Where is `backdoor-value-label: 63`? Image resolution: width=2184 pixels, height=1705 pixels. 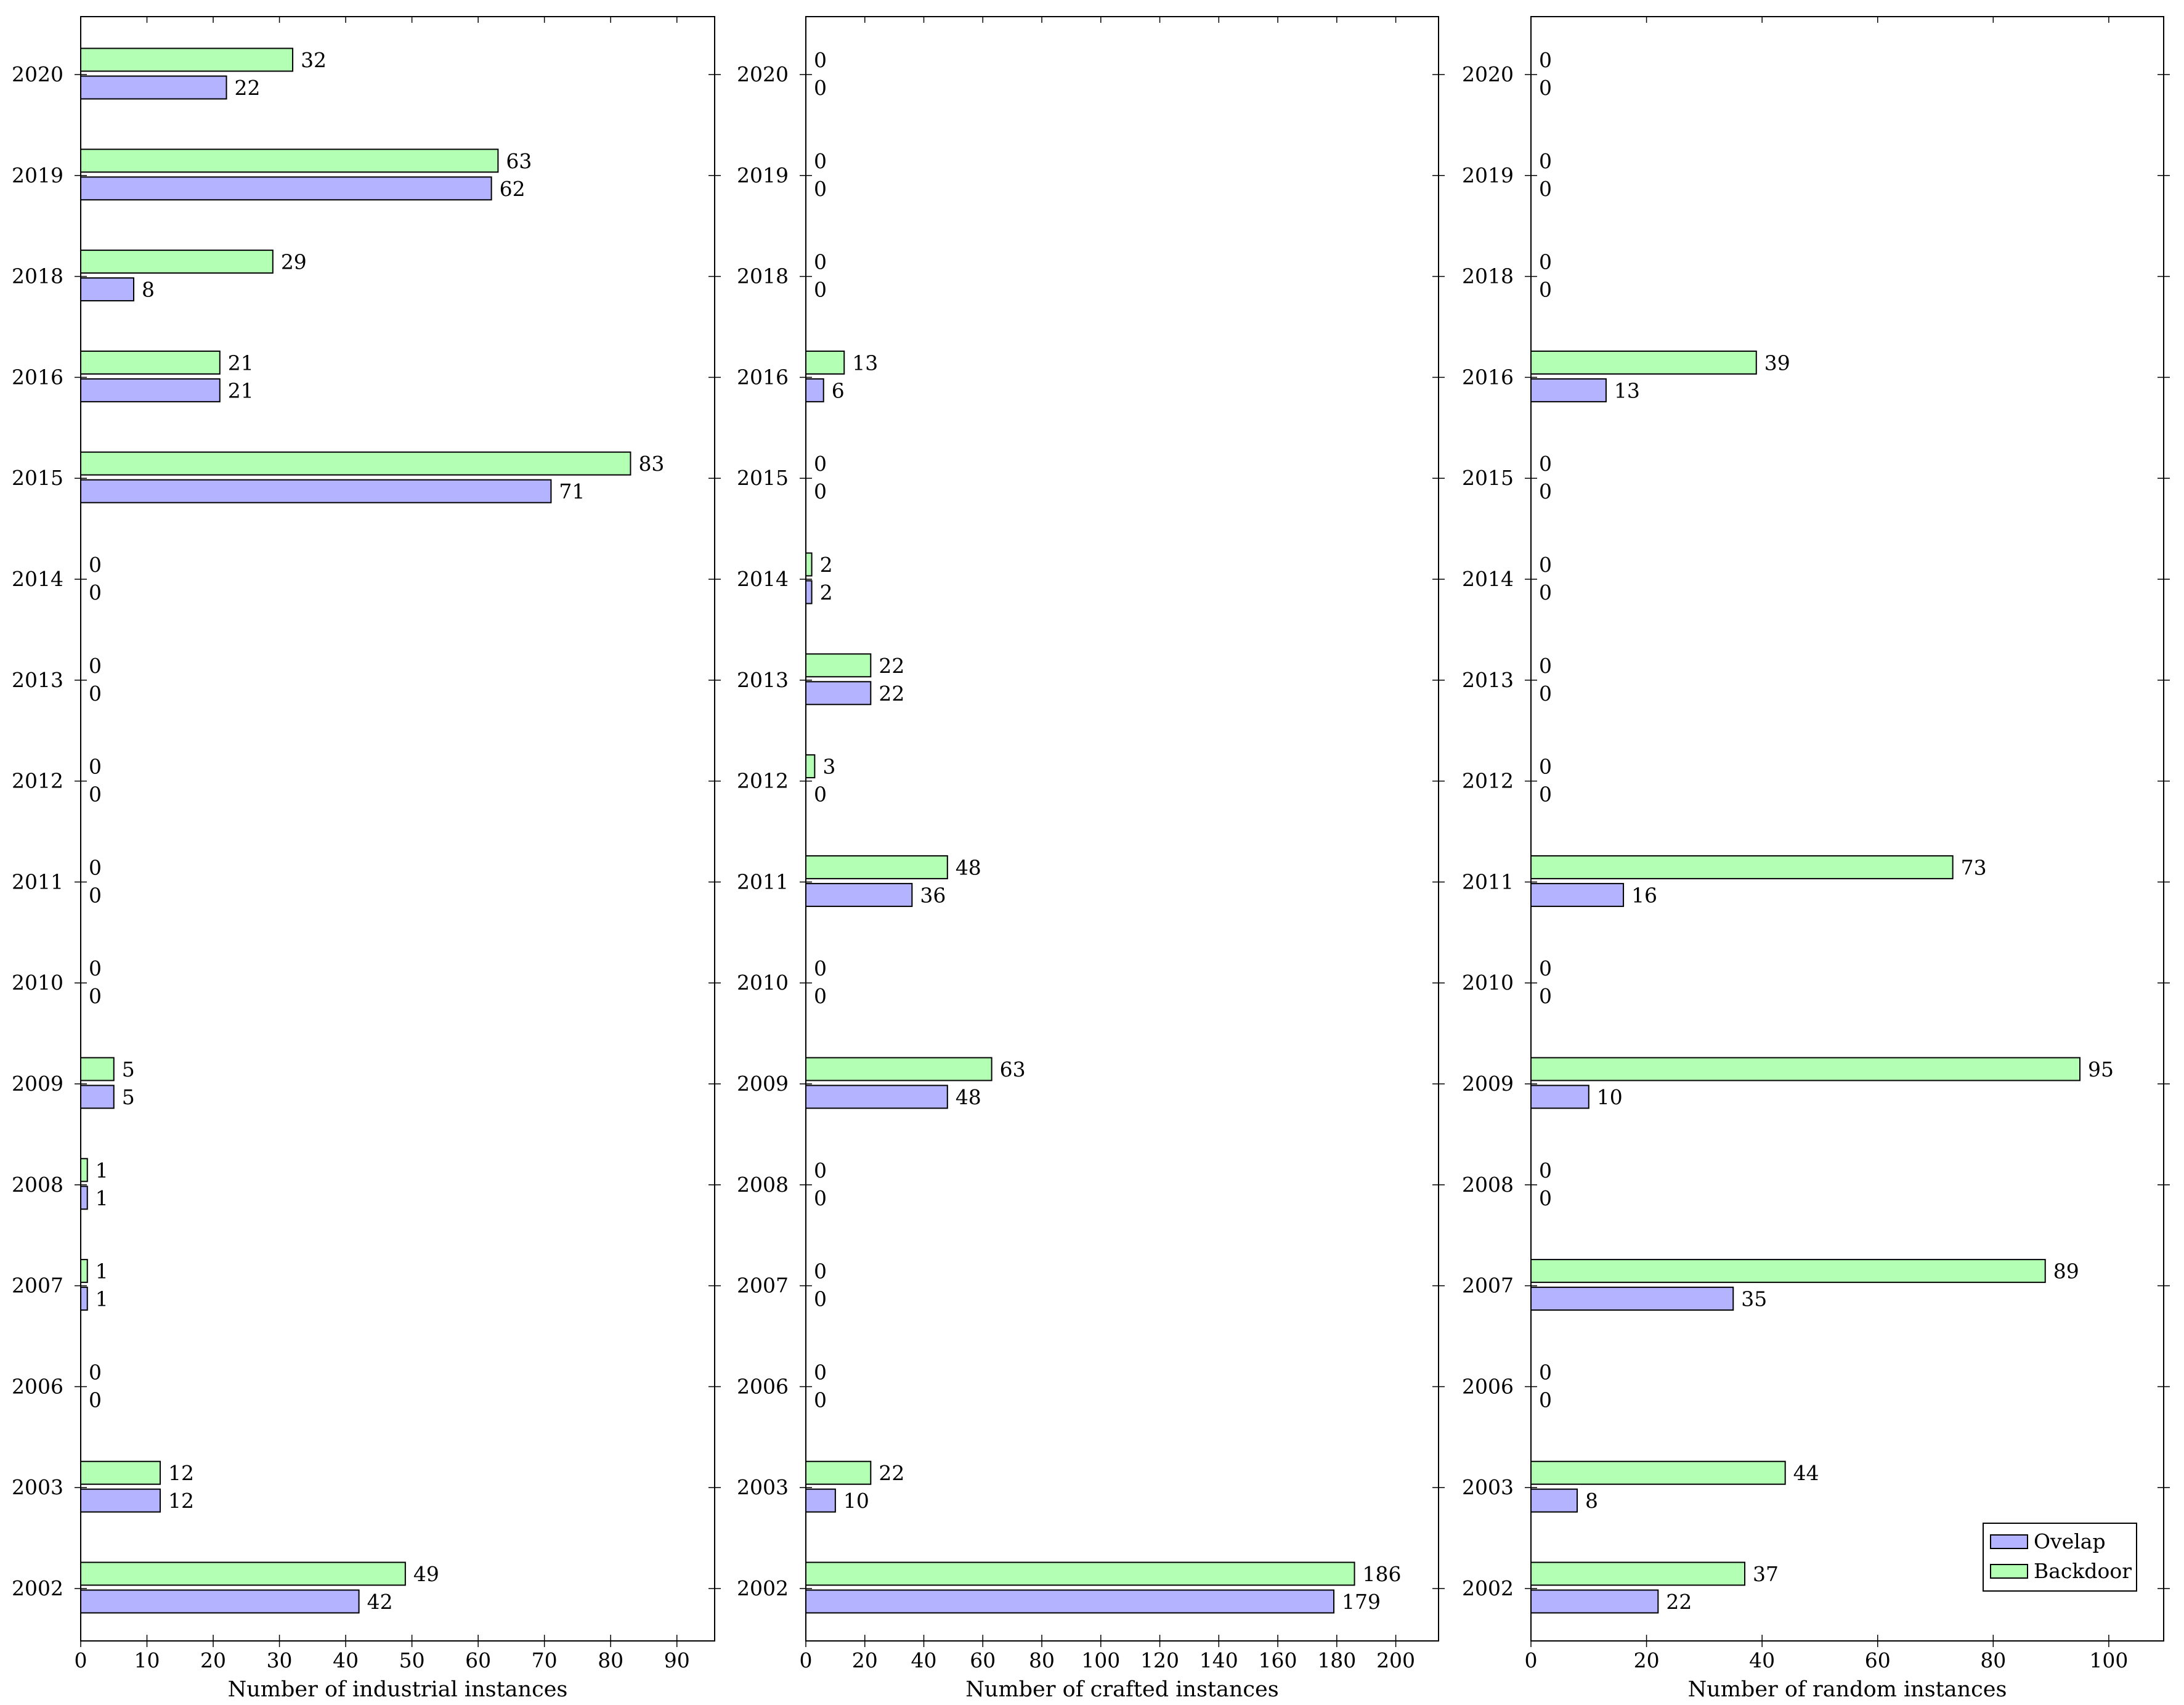 backdoor-value-label: 63 is located at coordinates (1013, 1069).